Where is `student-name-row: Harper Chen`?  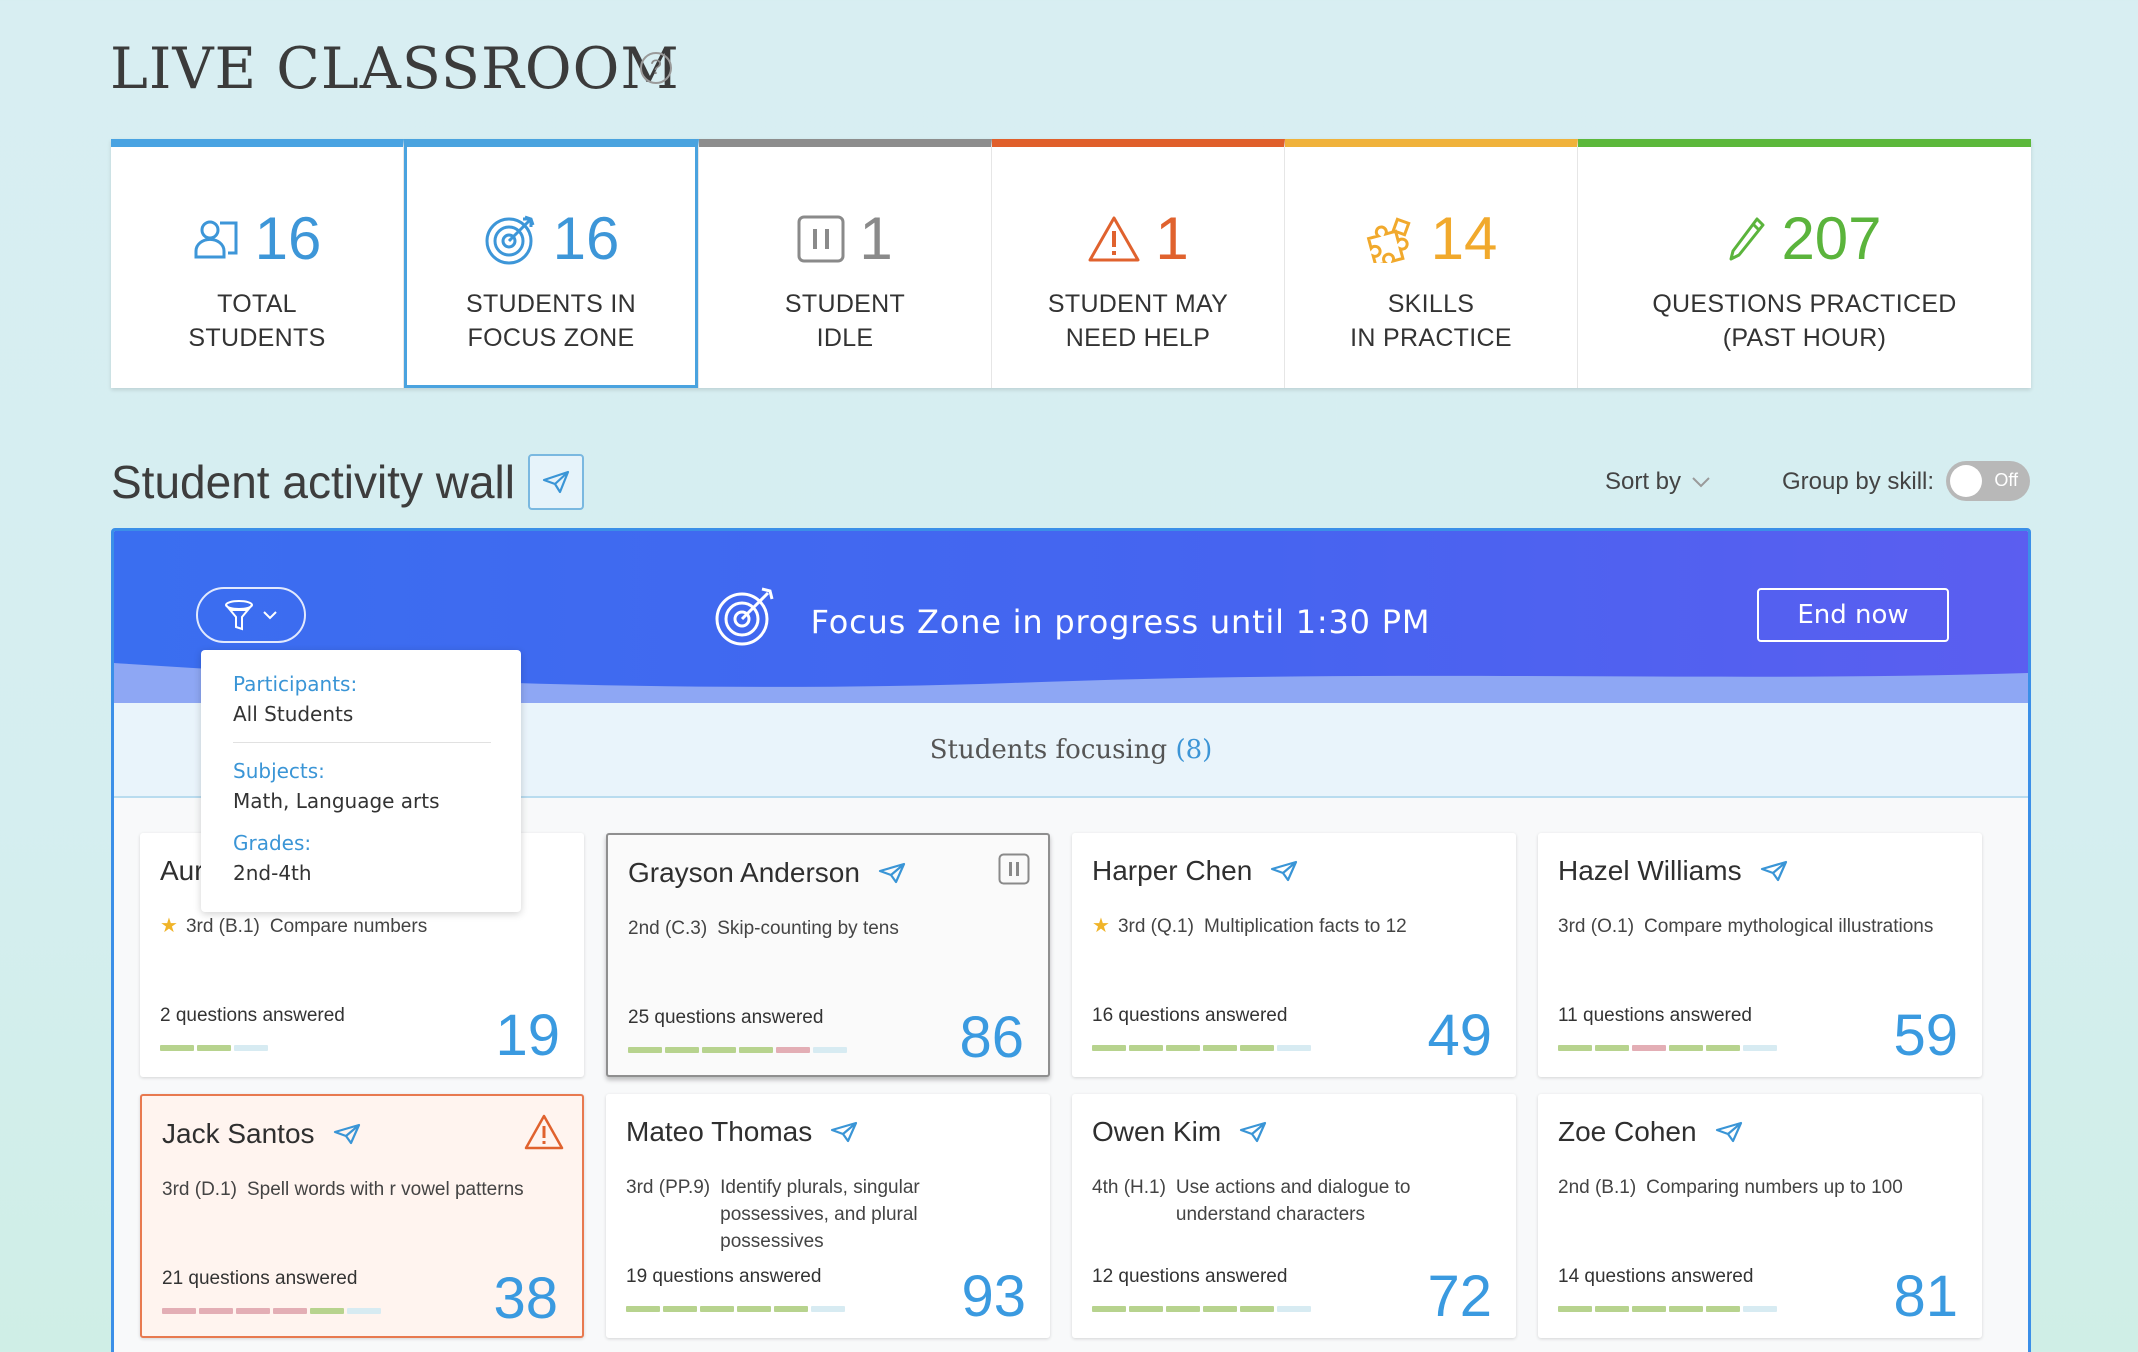
student-name-row: Harper Chen is located at coordinates (1195, 871).